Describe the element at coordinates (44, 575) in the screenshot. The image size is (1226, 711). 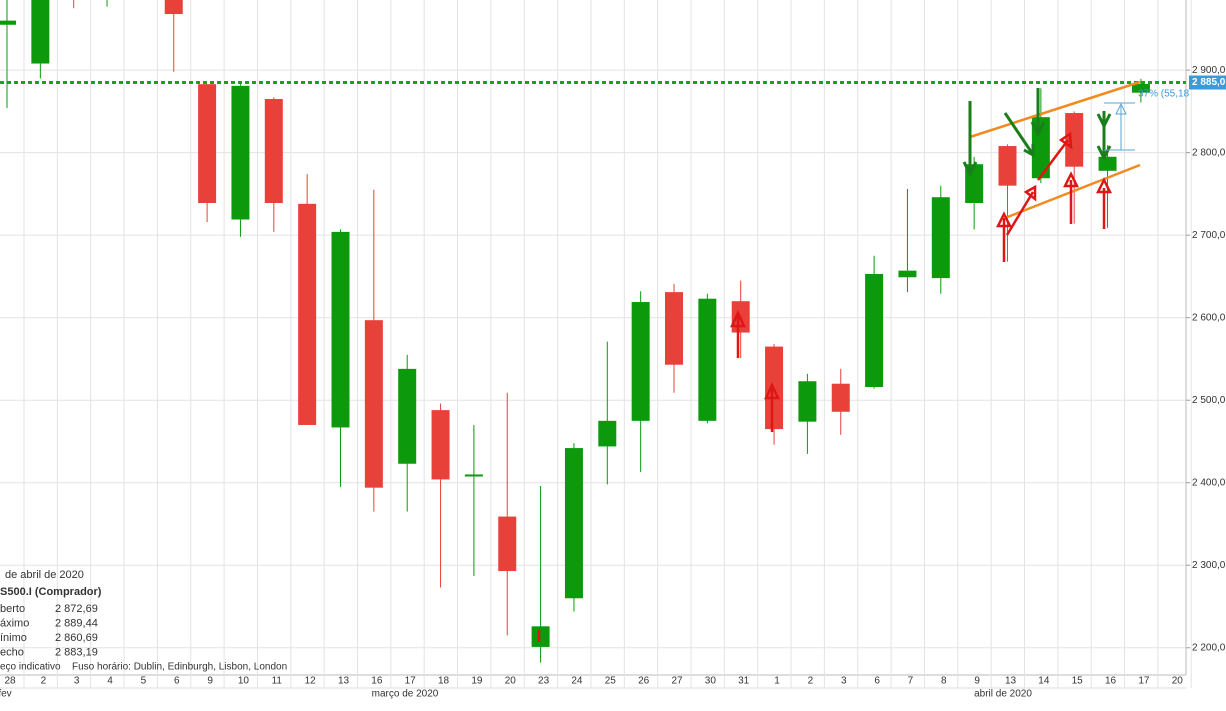
I see `info-date: de abril de 2020` at that location.